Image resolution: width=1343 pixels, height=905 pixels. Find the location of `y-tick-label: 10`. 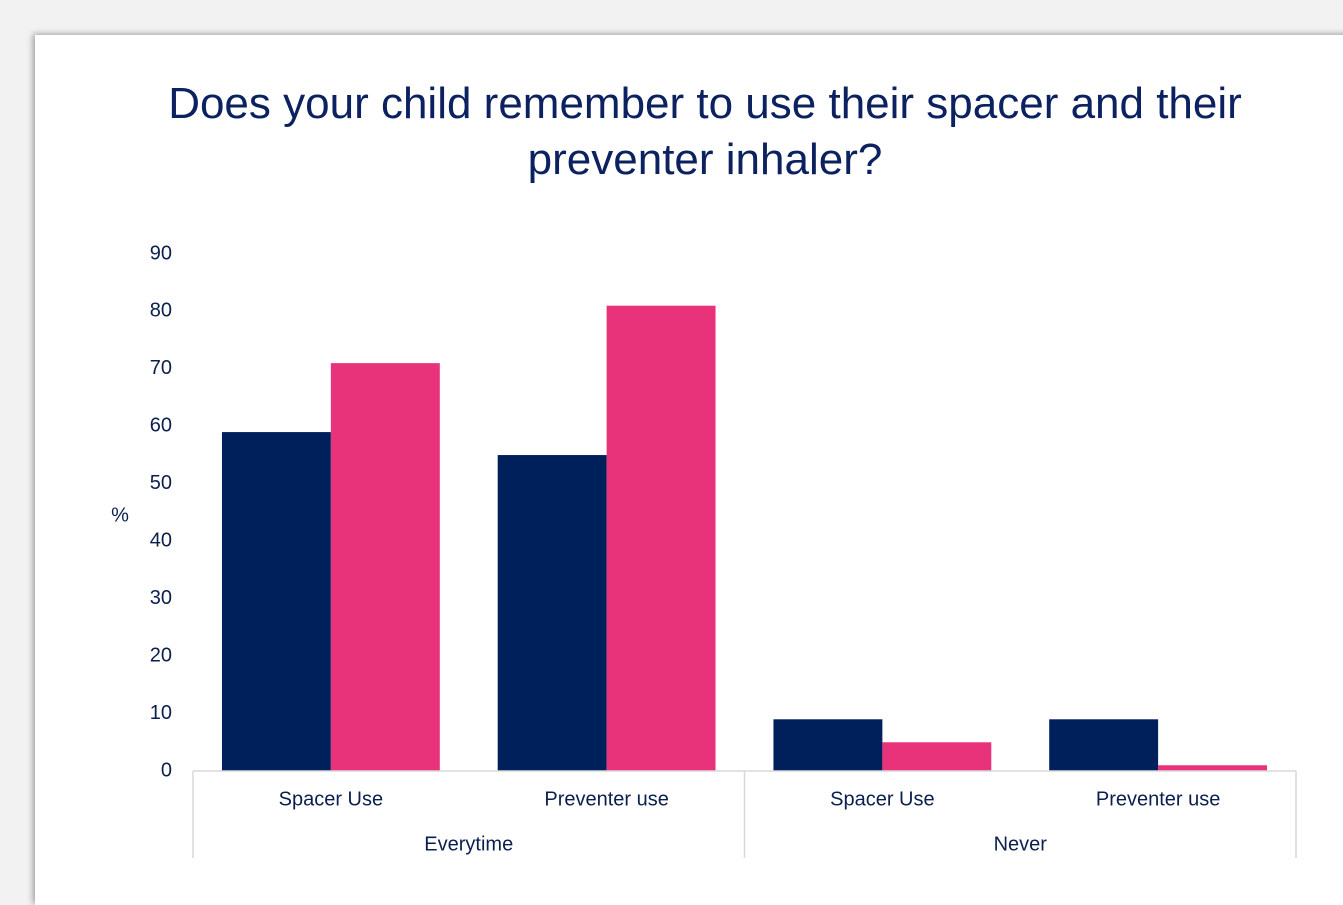

y-tick-label: 10 is located at coordinates (161, 713).